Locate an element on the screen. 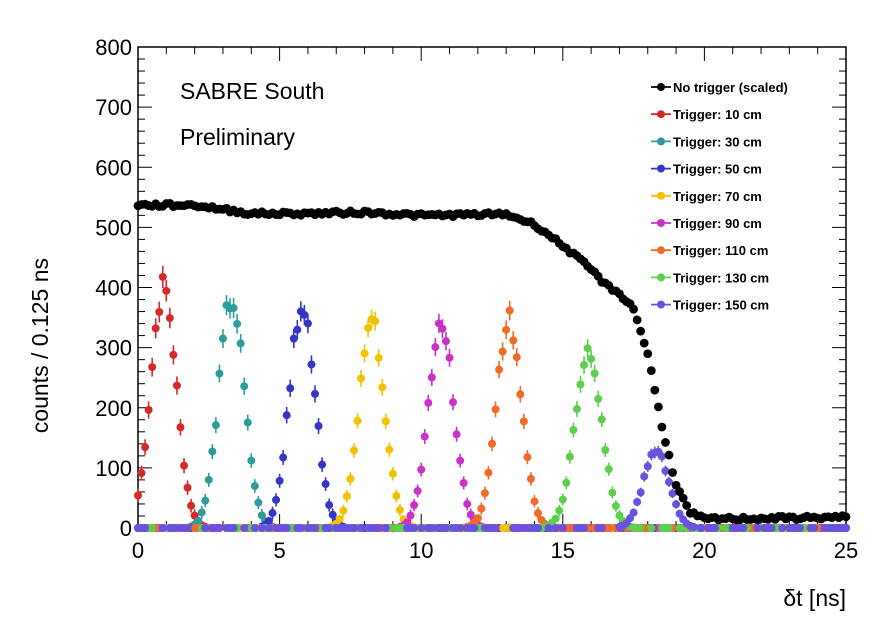  legend-label-trigger-130-cm: Trigger: 130 cm is located at coordinates (721, 277).